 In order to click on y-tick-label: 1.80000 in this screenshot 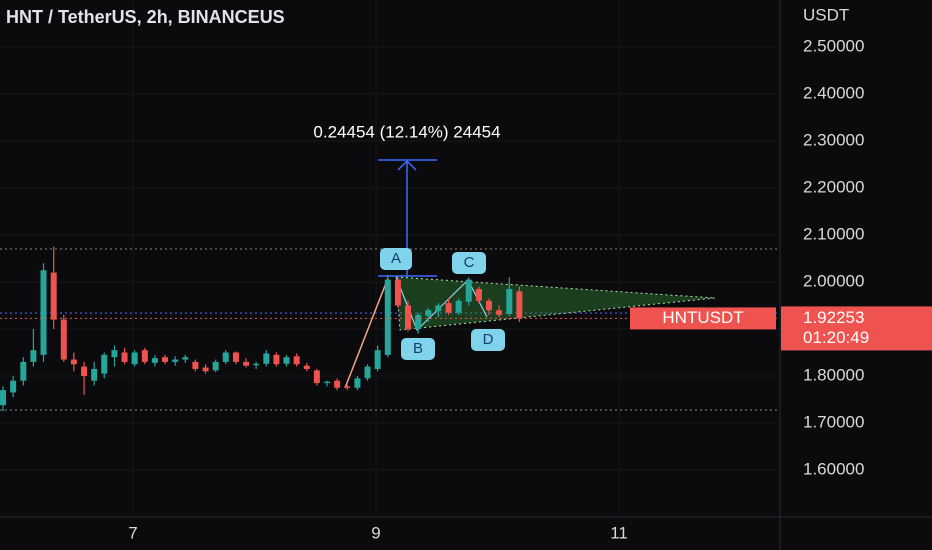, I will do `click(833, 374)`.